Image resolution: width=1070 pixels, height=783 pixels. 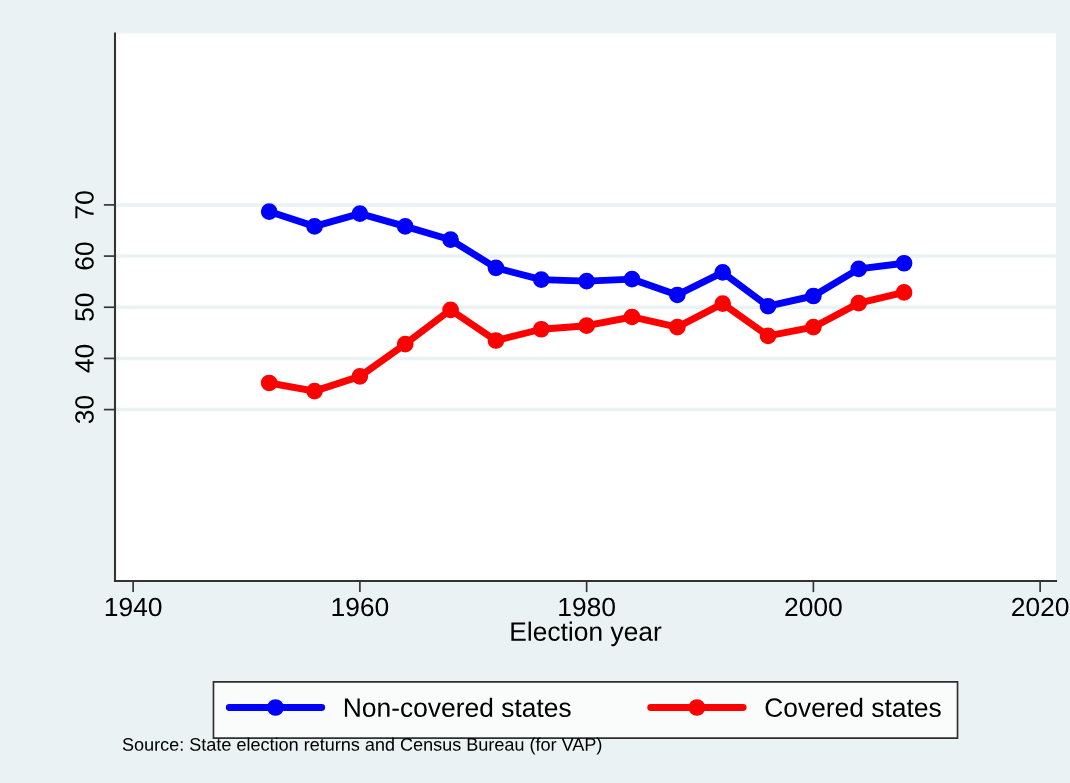 I want to click on x-tick-label: 1940, so click(x=133, y=607).